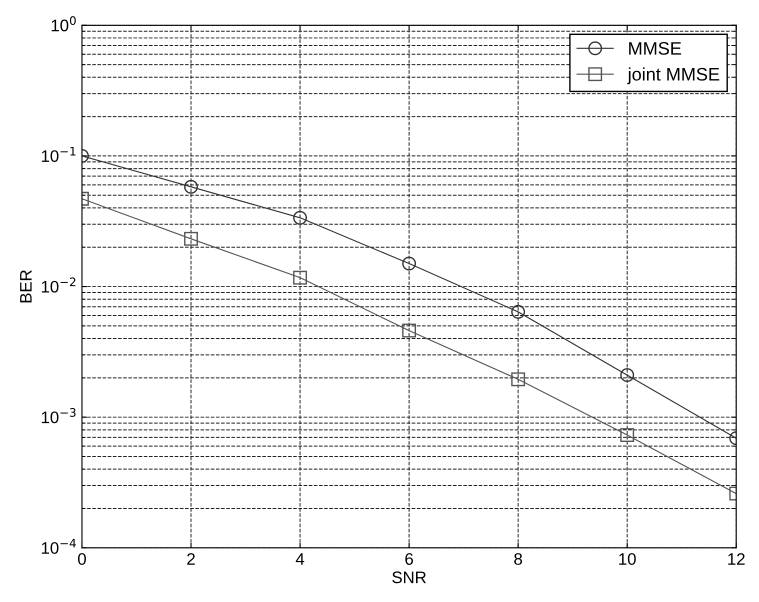 This screenshot has width=759, height=602. What do you see at coordinates (736, 559) in the screenshot?
I see `x-tick-label: 12` at bounding box center [736, 559].